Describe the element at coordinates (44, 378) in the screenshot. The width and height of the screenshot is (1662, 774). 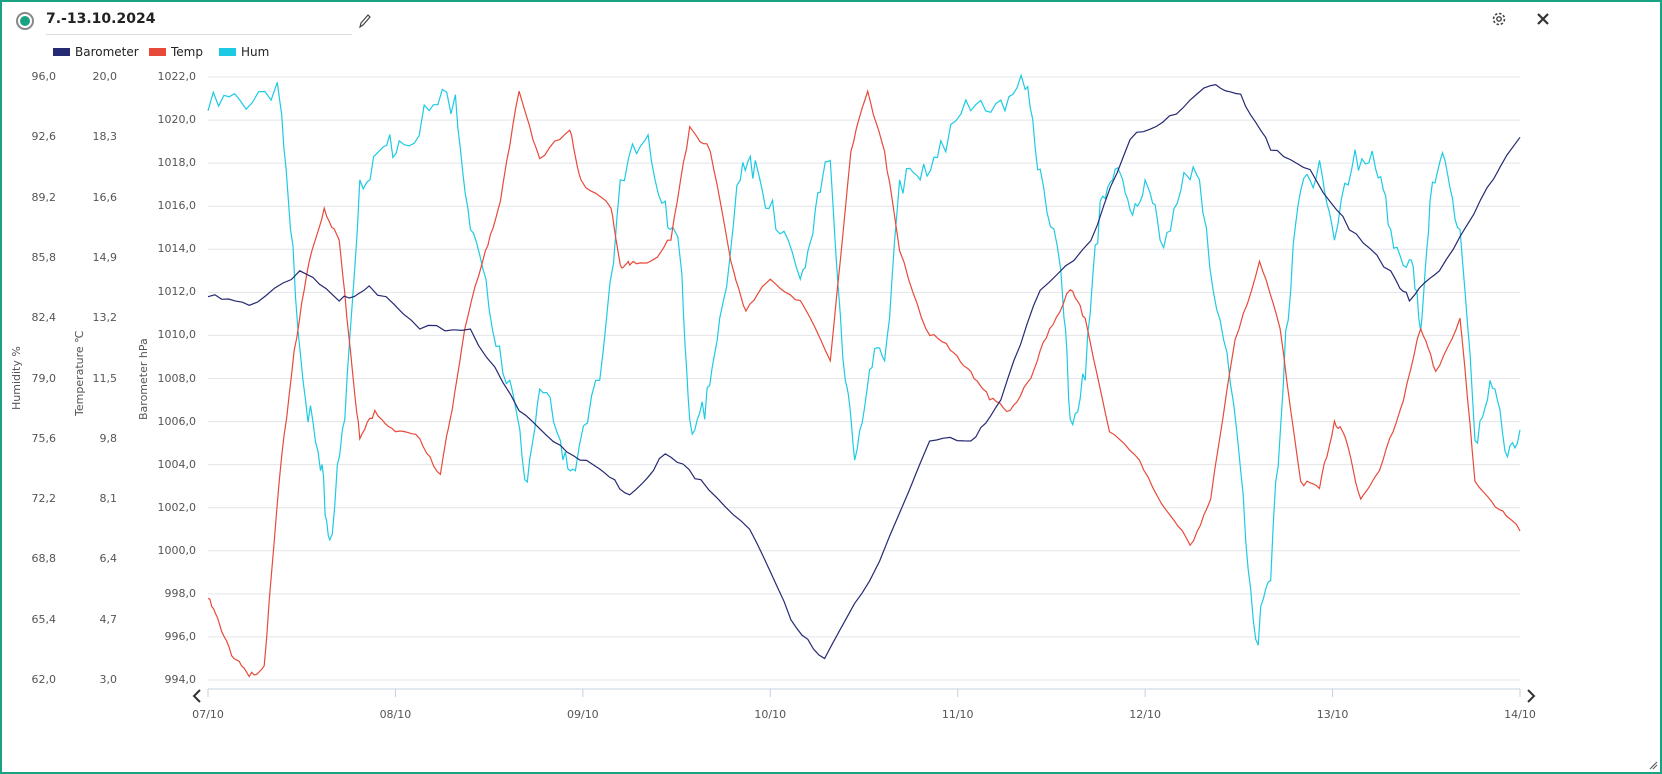
I see `hum-tick-label: 79,0` at that location.